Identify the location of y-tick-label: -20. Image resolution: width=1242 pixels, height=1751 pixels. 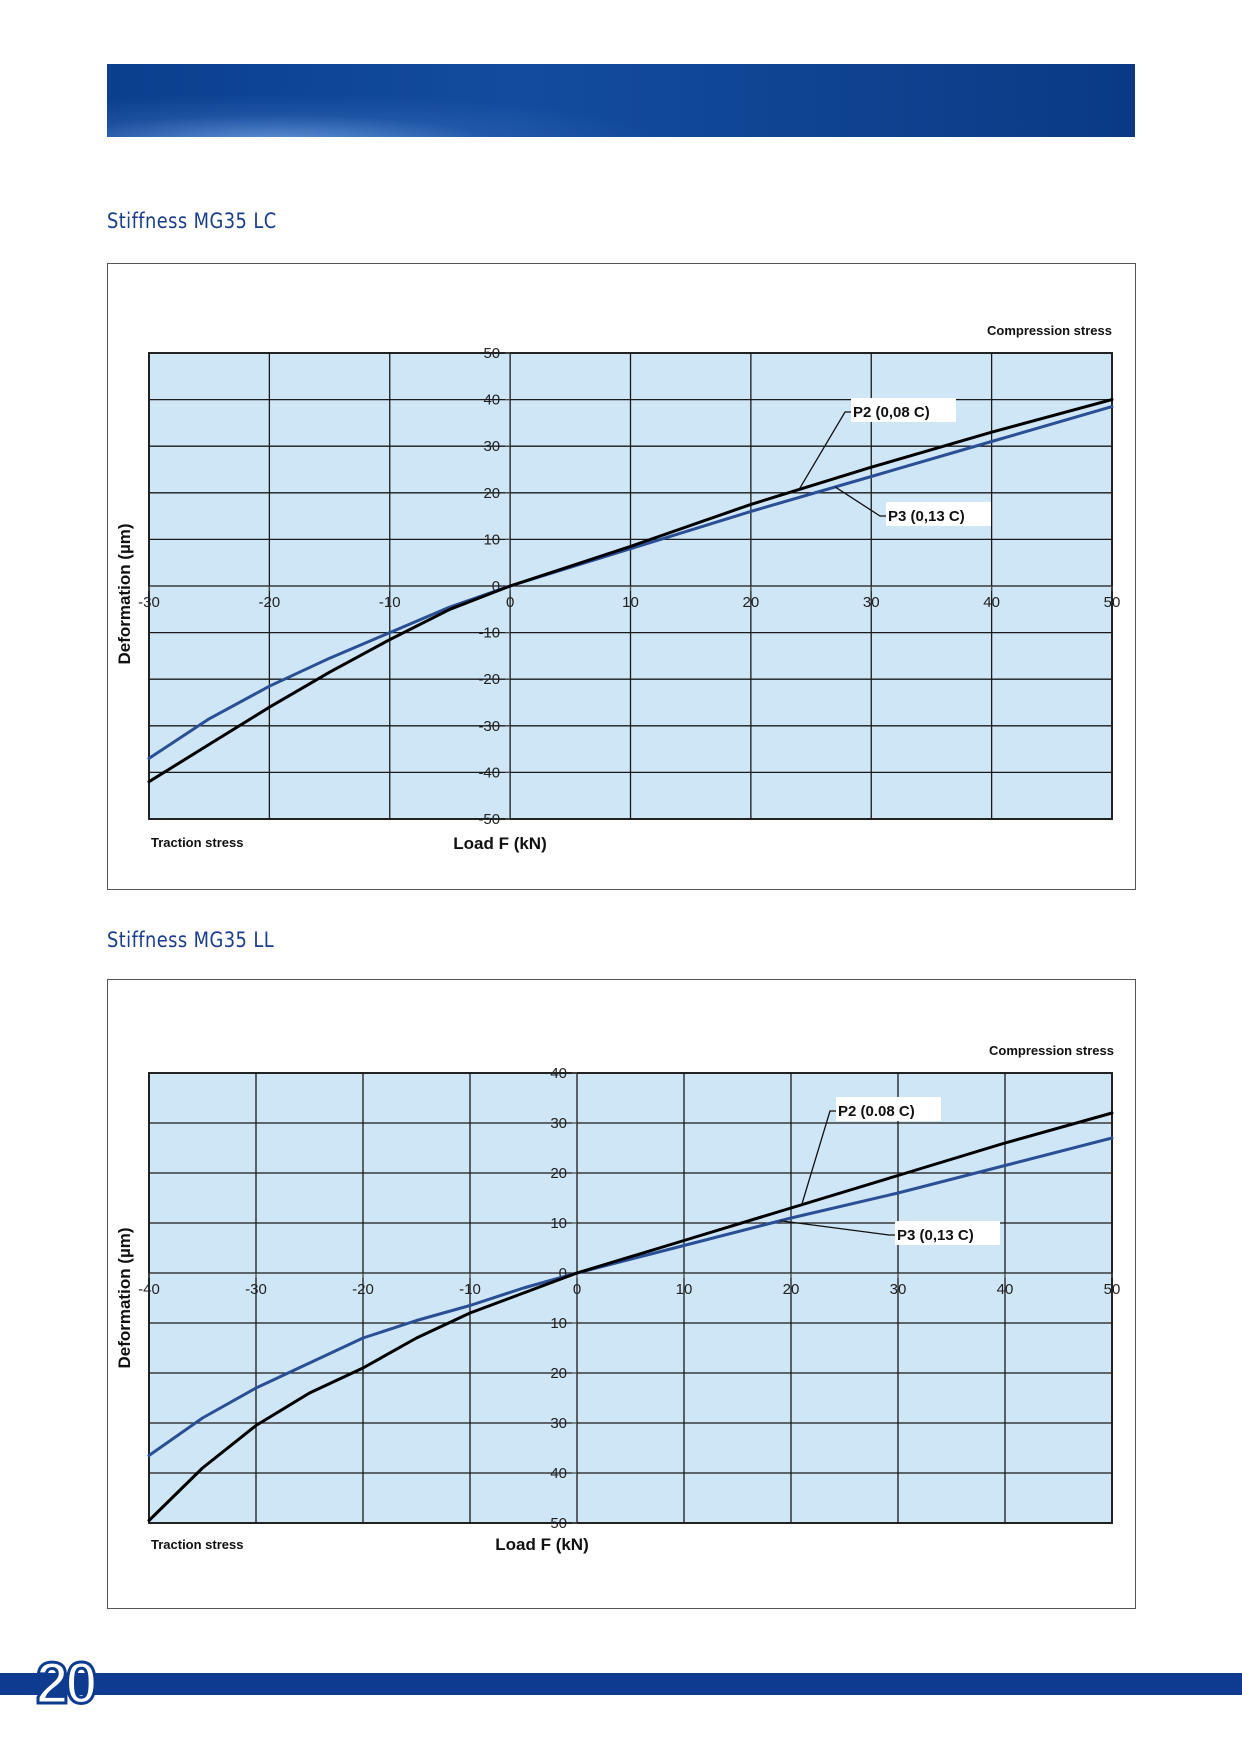
(489, 679).